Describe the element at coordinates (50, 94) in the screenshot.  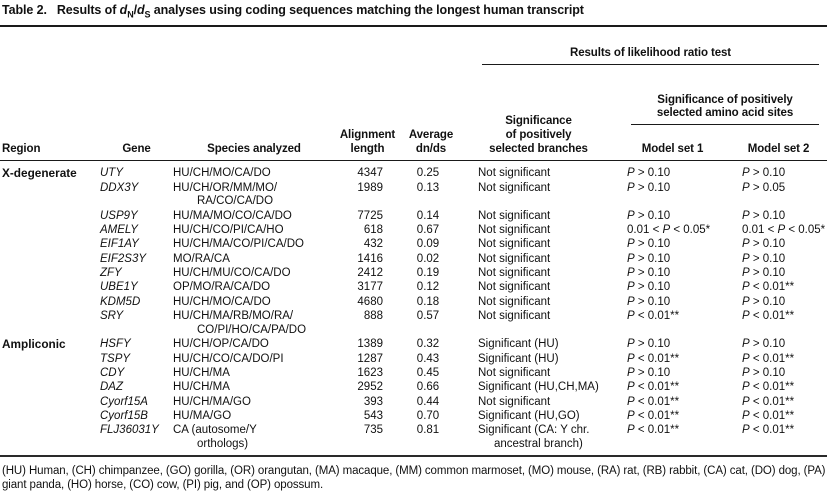
I see `header-region: Region` at that location.